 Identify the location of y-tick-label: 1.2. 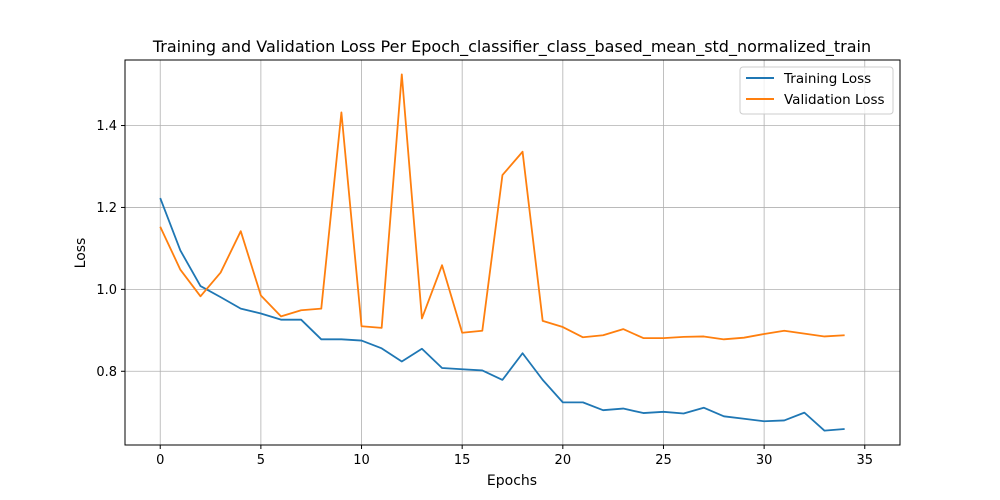
(106, 208).